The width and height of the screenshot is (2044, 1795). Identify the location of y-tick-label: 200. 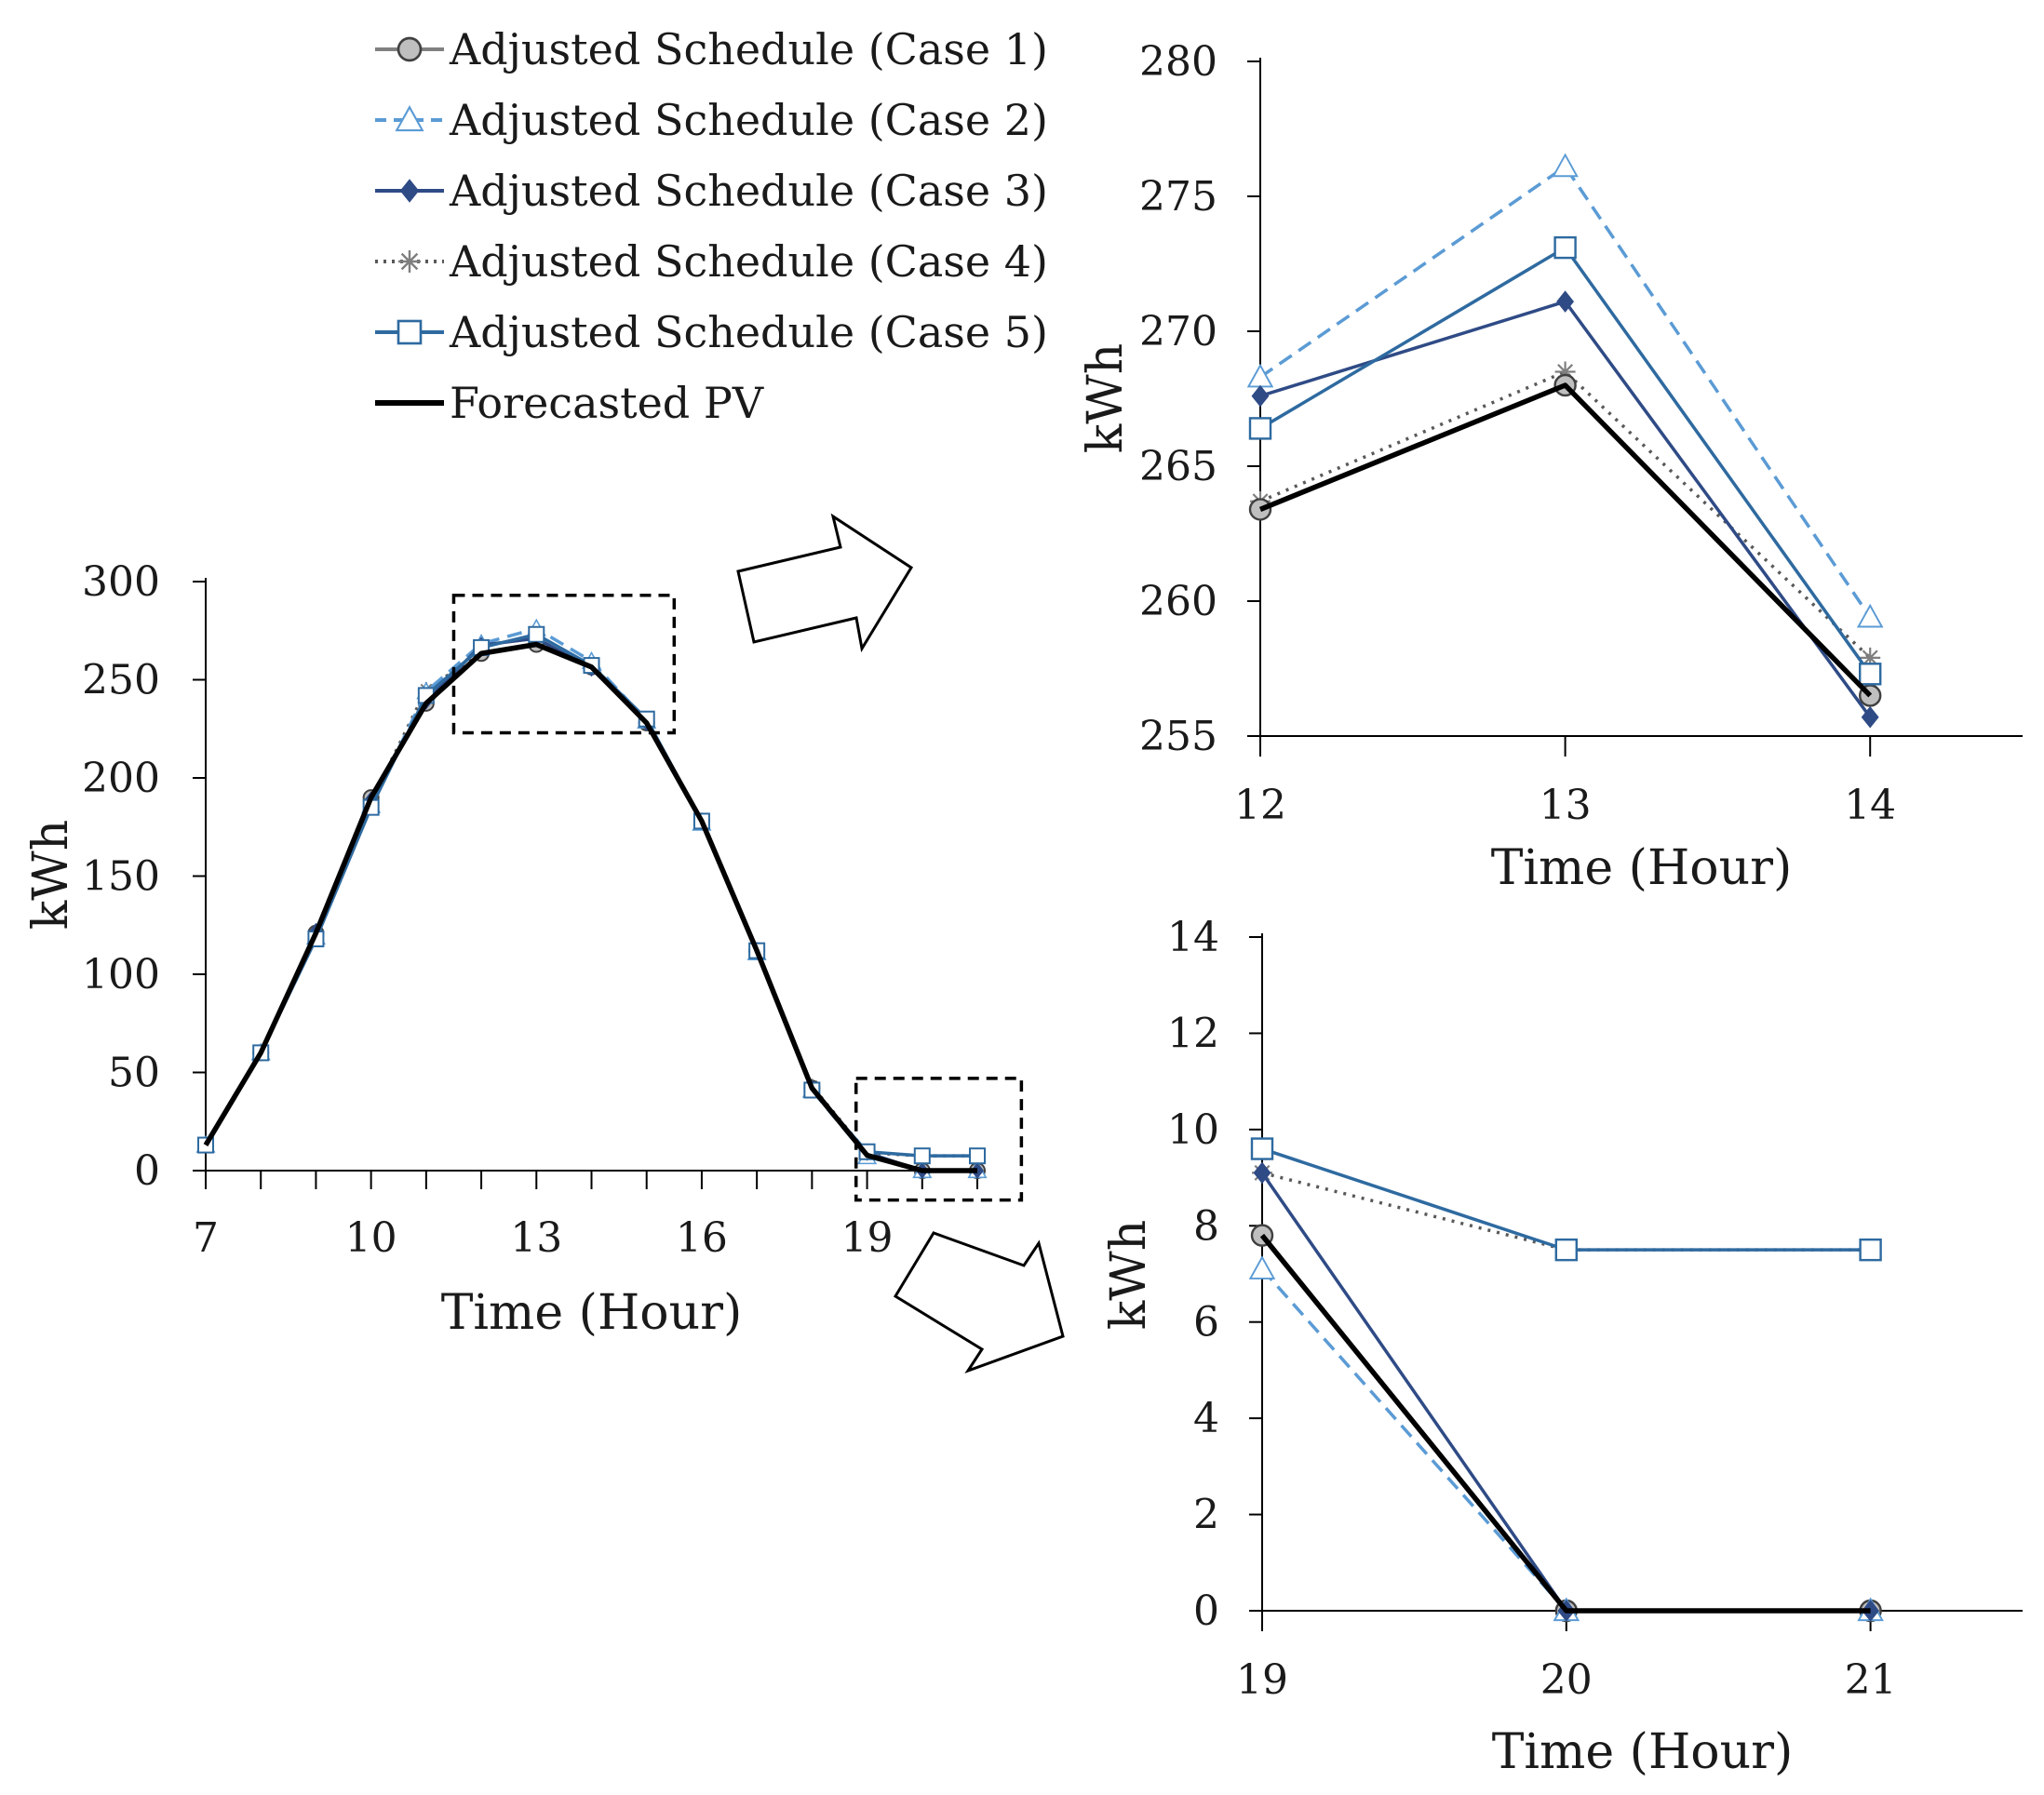
(121, 779).